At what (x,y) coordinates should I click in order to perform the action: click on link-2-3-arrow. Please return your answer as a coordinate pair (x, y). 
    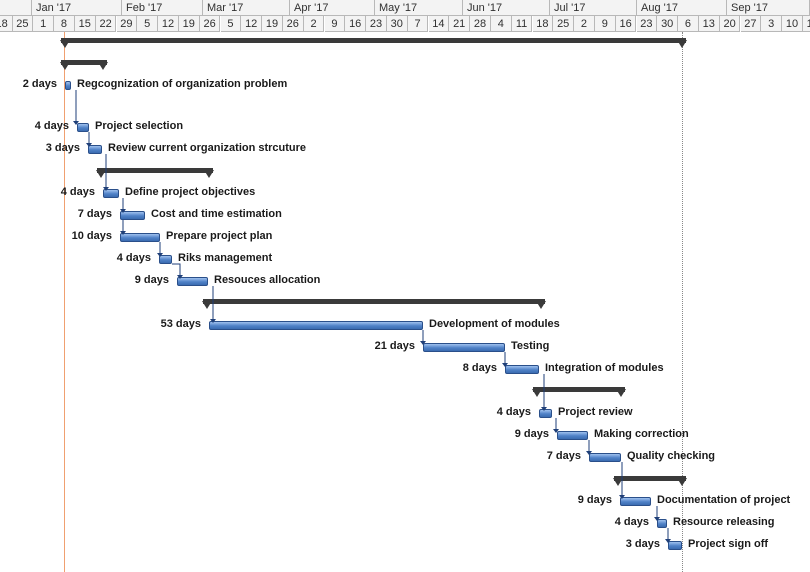
    Looking at the image, I should click on (89, 145).